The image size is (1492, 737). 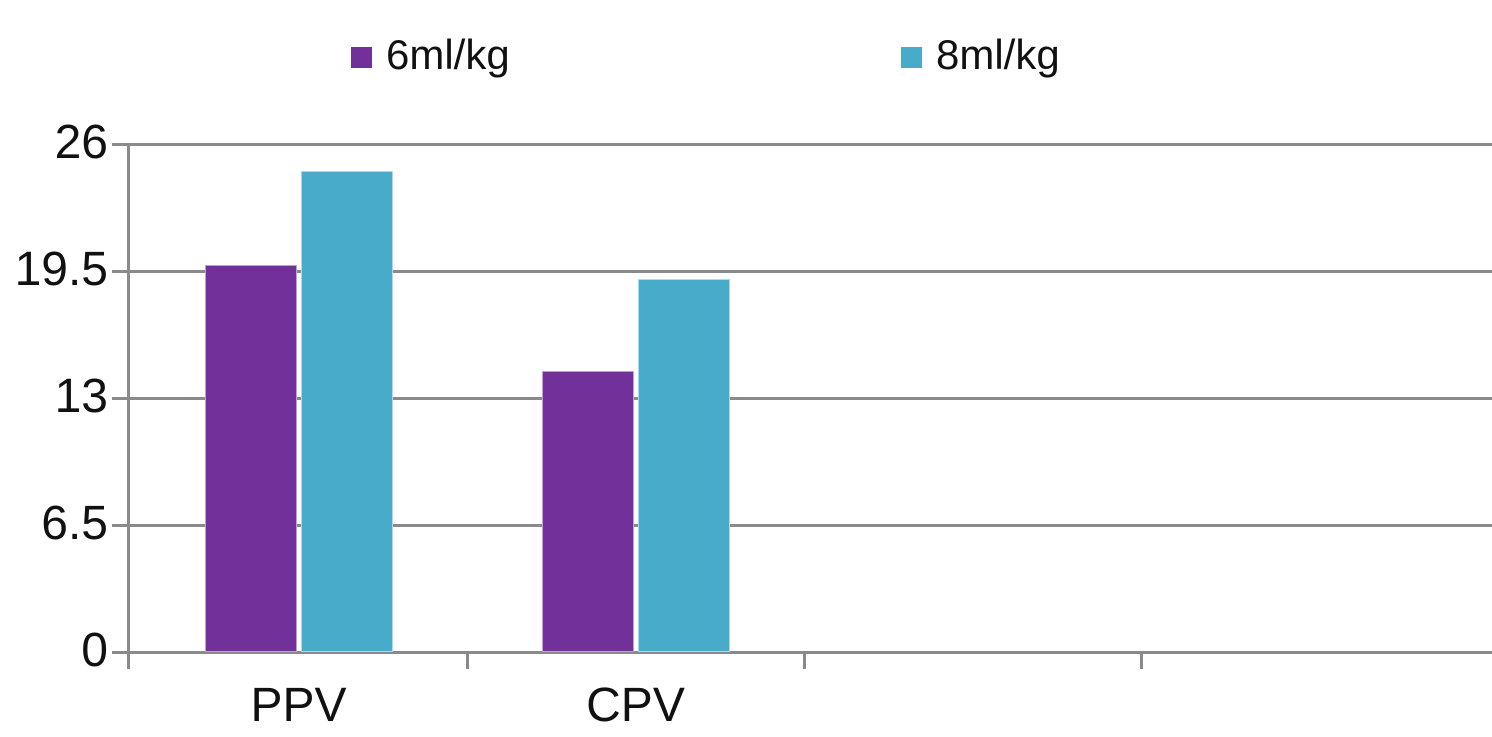 What do you see at coordinates (81, 396) in the screenshot?
I see `y-tick-label-13: 13` at bounding box center [81, 396].